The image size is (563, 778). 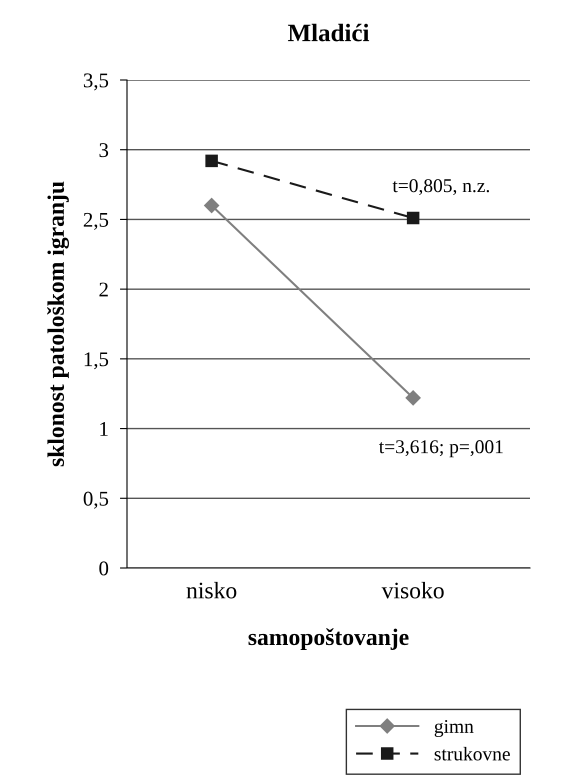 I want to click on annotation: t=0,805, n.z., so click(x=441, y=187).